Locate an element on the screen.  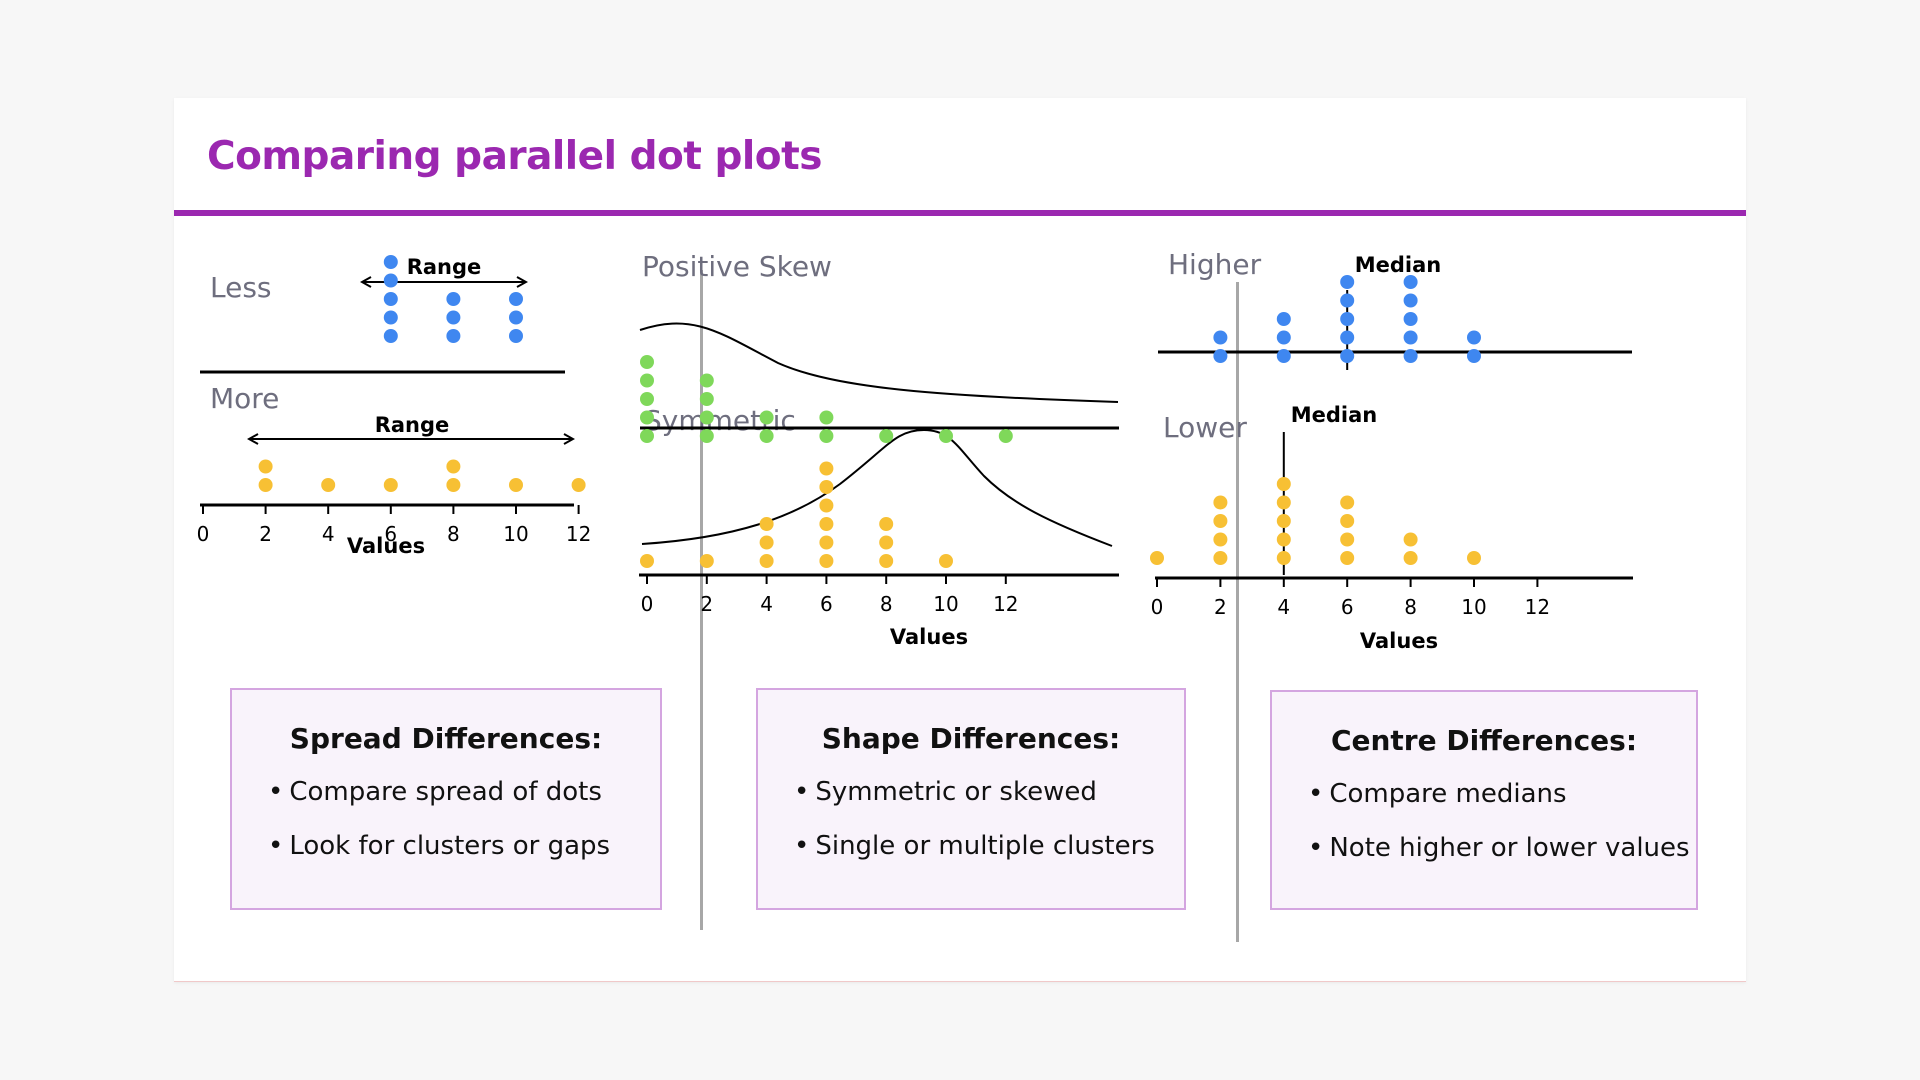
shape-tick-label: 6 is located at coordinates (826, 604).